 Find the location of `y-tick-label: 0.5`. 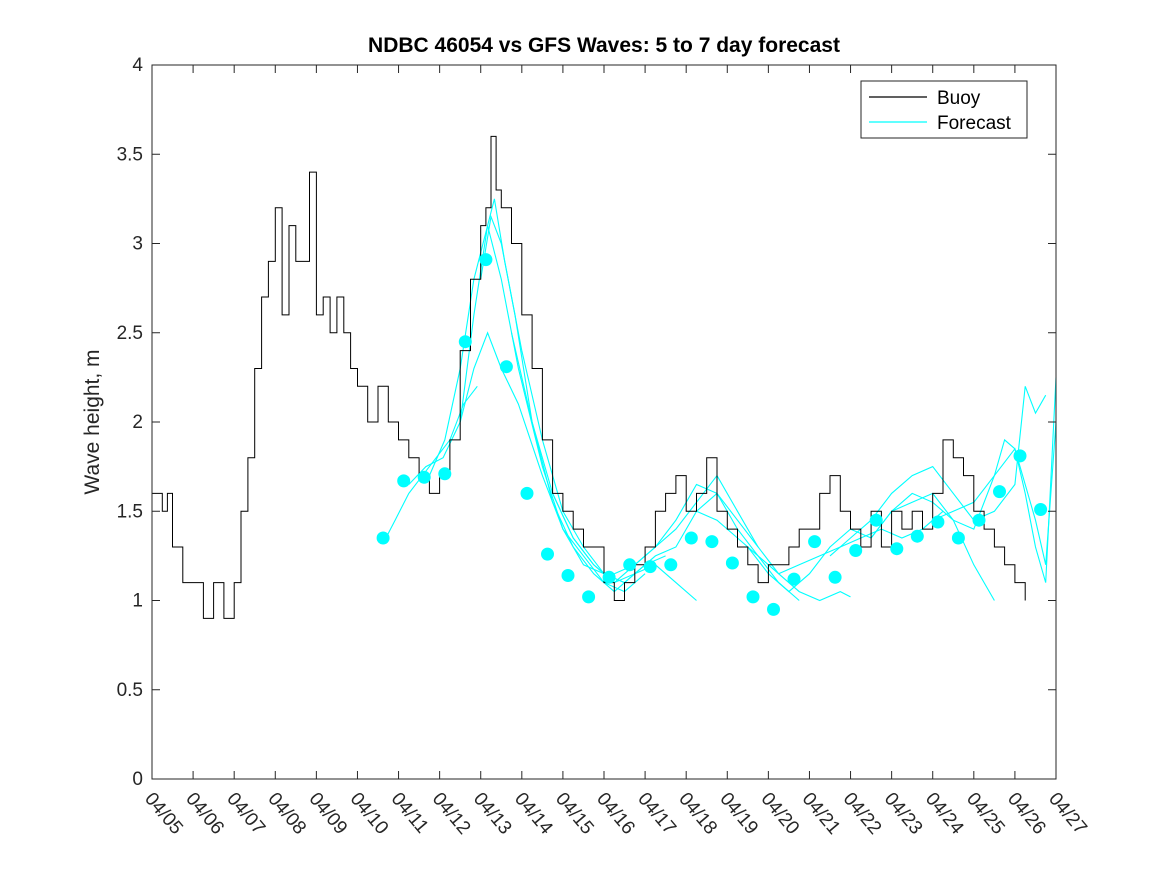

y-tick-label: 0.5 is located at coordinates (130, 690).